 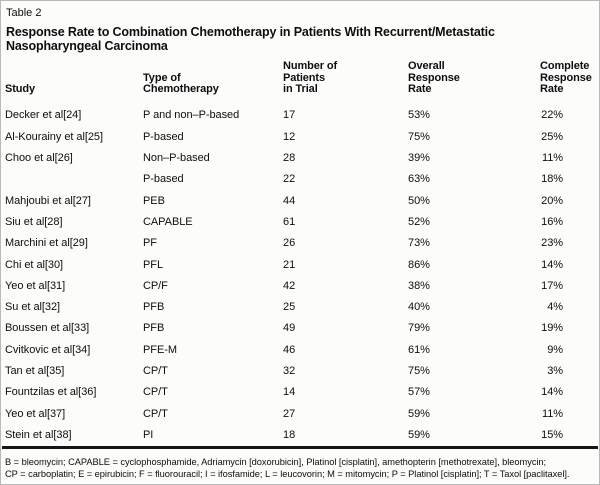 What do you see at coordinates (300, 349) in the screenshot?
I see `table-row: Cvitkovic et al[34] PFE-M 46 61% 9%` at bounding box center [300, 349].